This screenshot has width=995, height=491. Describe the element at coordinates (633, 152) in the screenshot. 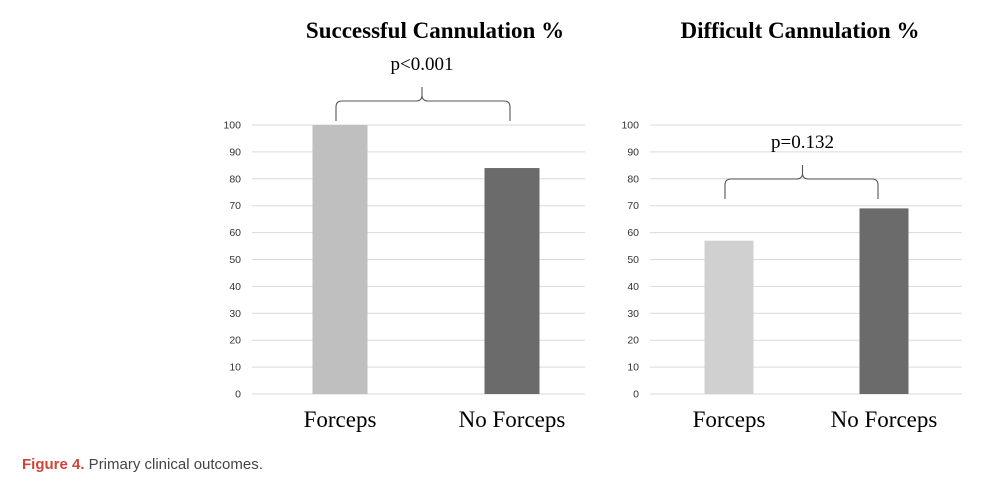

I see `y-tick-label-right-90: 90` at that location.